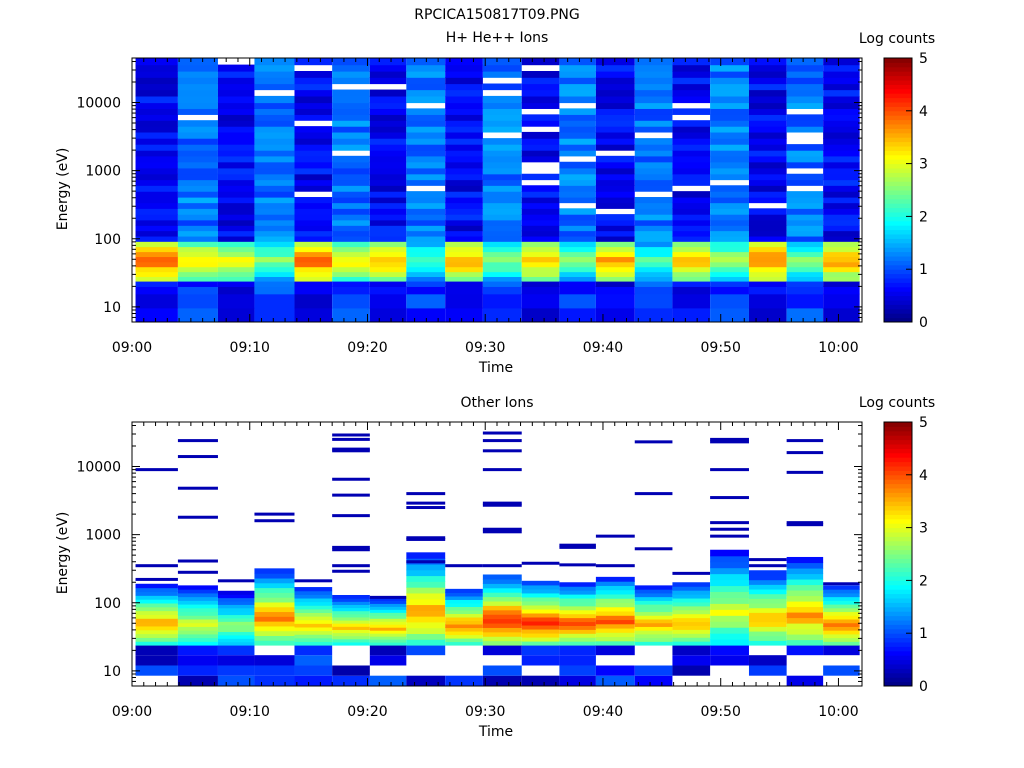  What do you see at coordinates (923, 165) in the screenshot?
I see `colorbar-tick-label: 3` at bounding box center [923, 165].